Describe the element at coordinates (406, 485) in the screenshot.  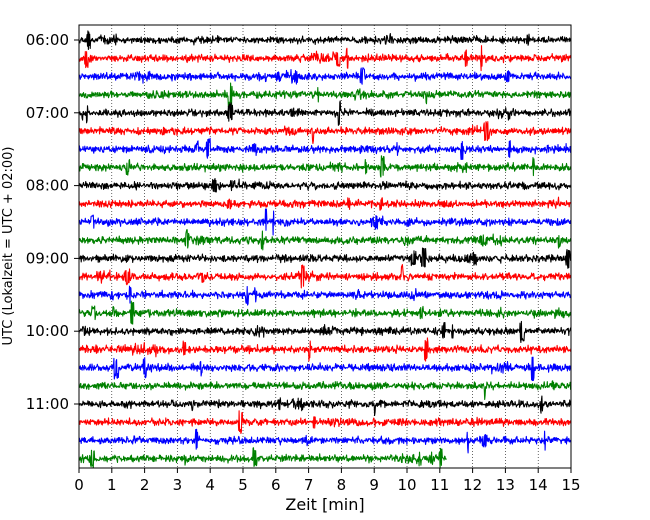
I see `x-tick-label-10: 10` at that location.